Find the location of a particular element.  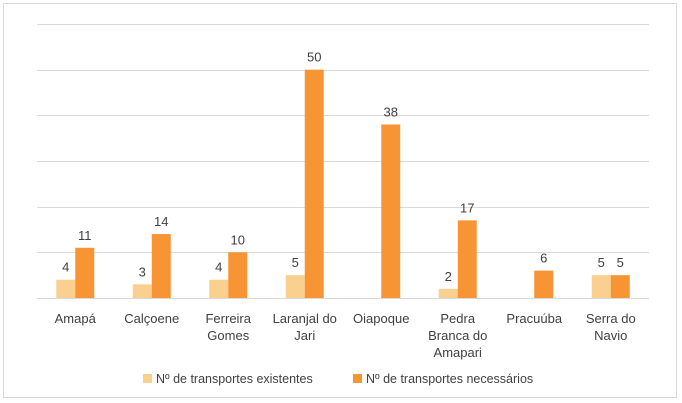

category-label: Laranjal do is located at coordinates (305, 318).